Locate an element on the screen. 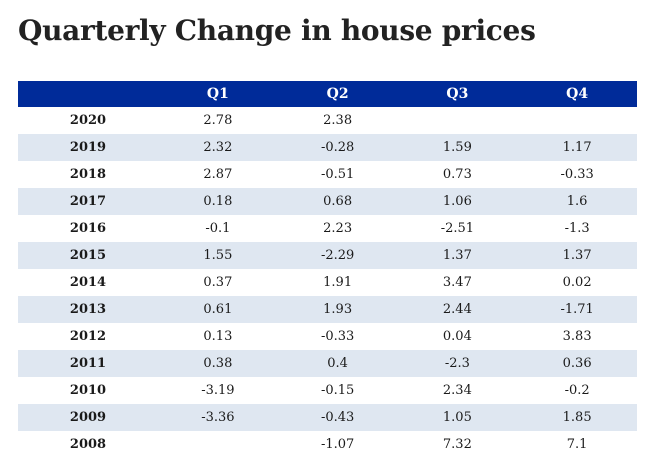 This screenshot has width=651, height=469. year-cell: 2020 is located at coordinates (88, 120).